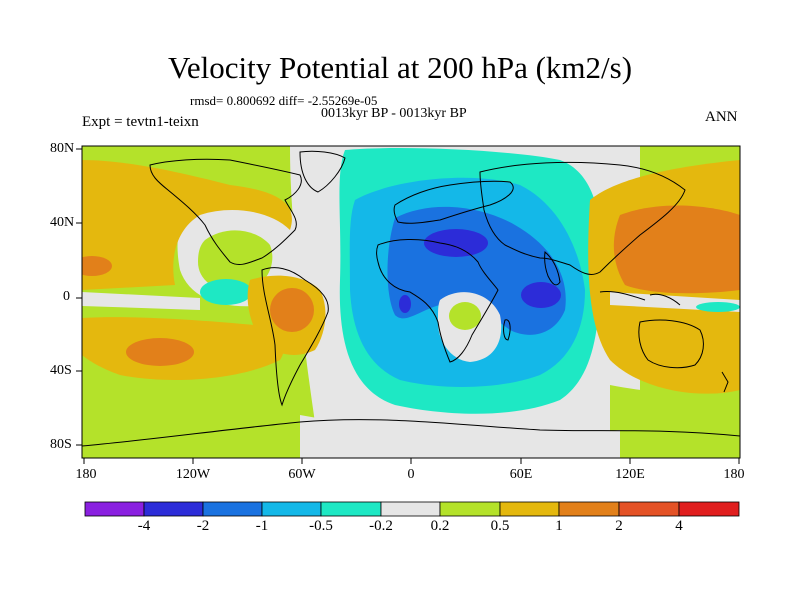 The width and height of the screenshot is (800, 600). Describe the element at coordinates (321, 526) in the screenshot. I see `colorbar-label-neg05: -0.5` at that location.